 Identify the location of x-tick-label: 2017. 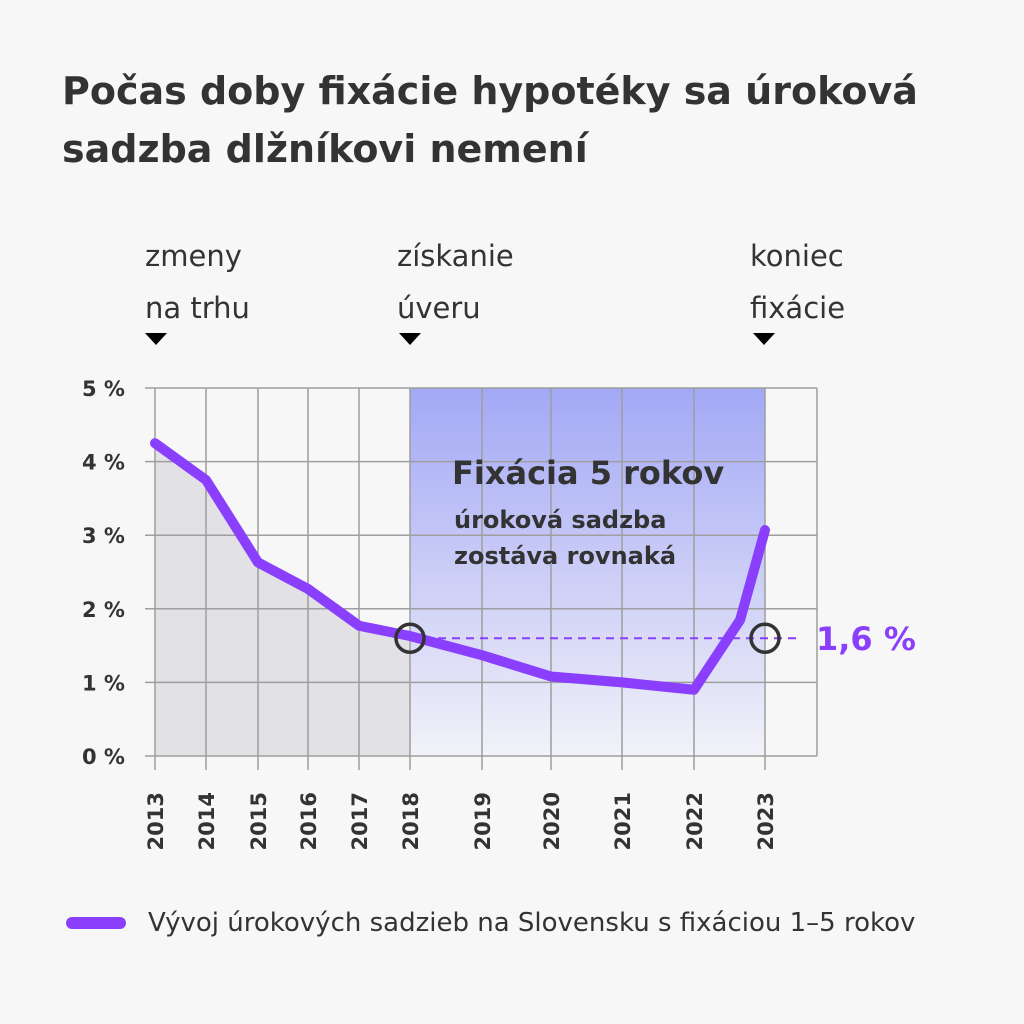
(360, 821).